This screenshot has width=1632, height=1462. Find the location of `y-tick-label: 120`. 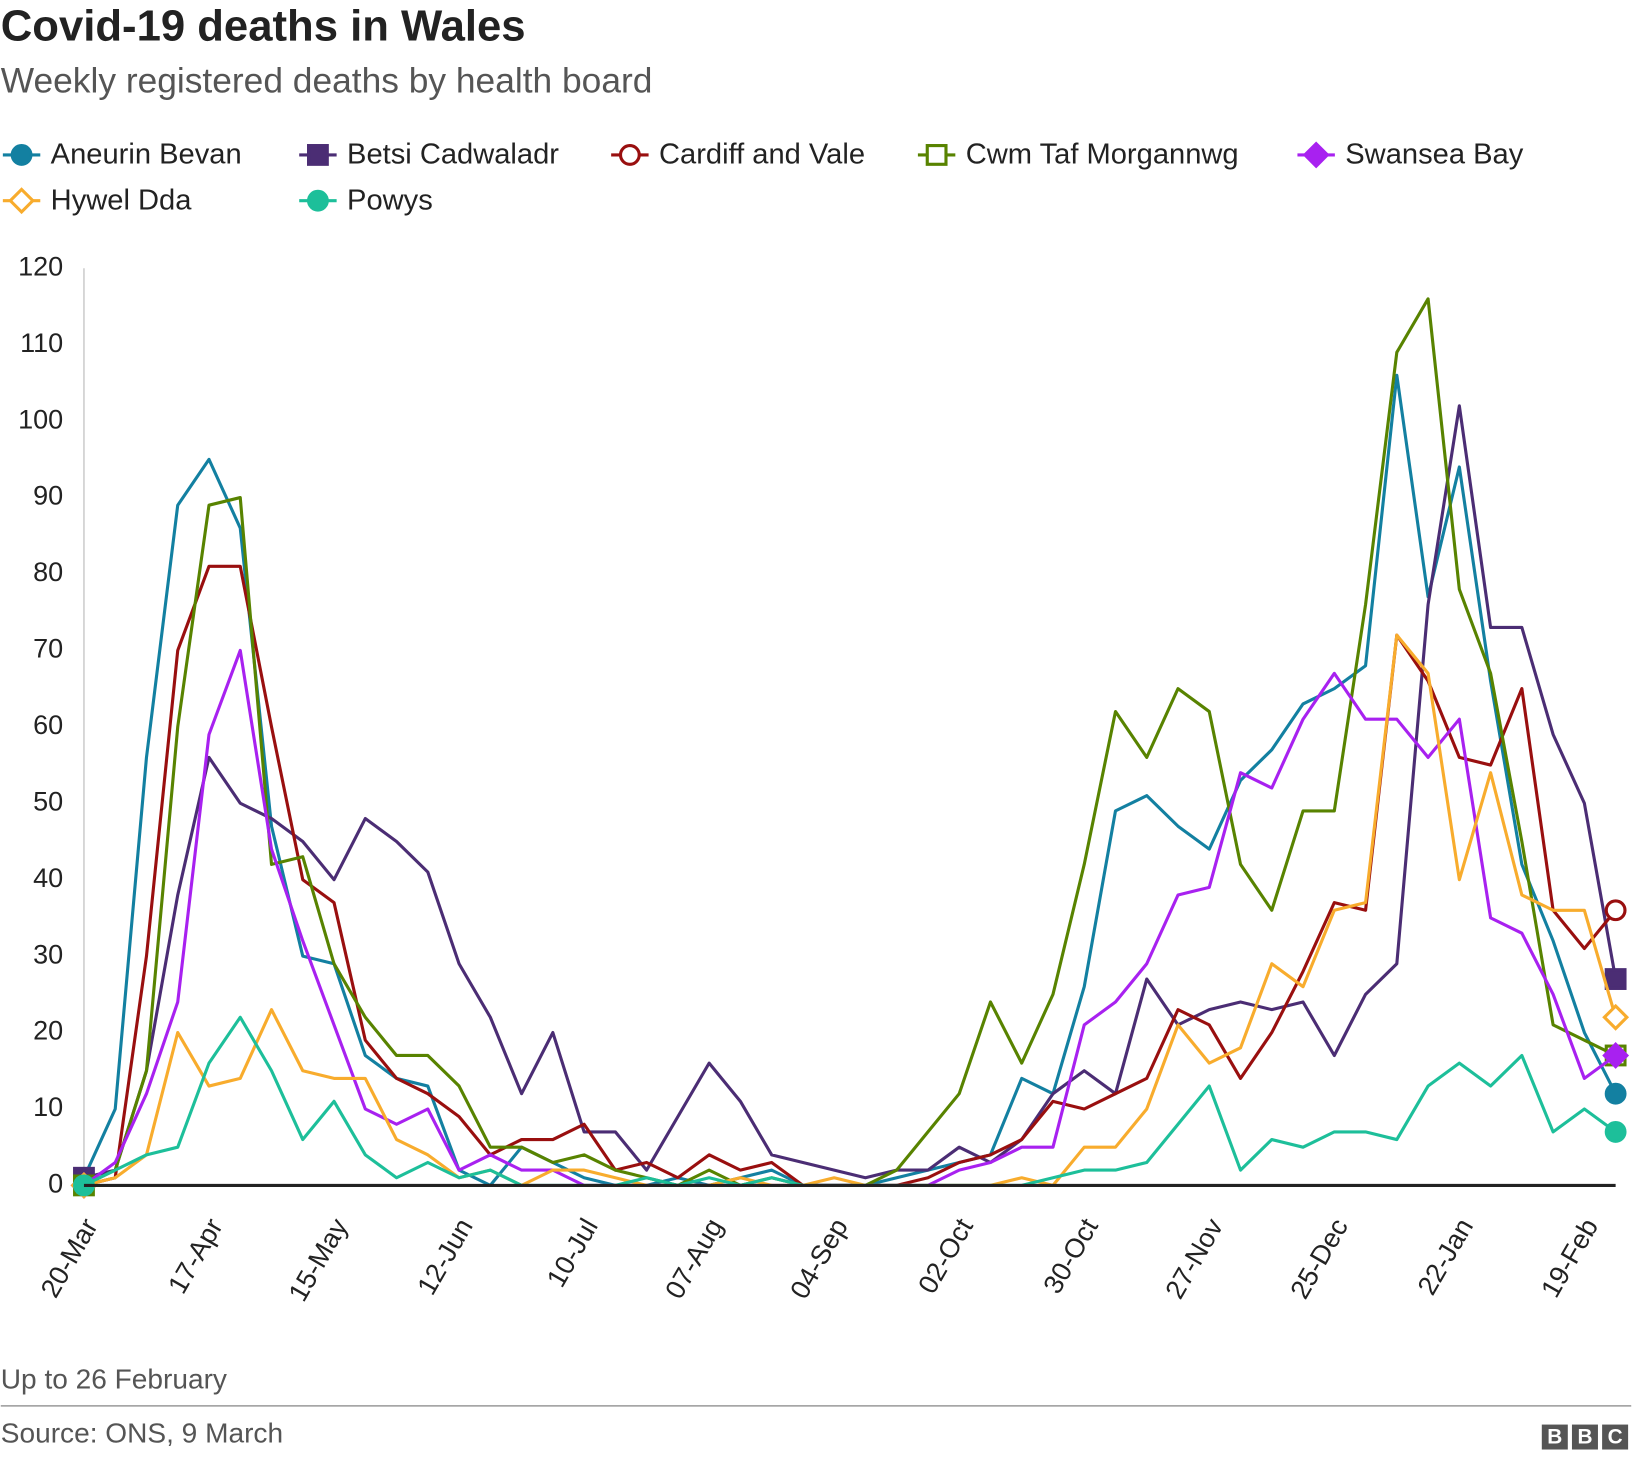

y-tick-label: 120 is located at coordinates (40, 266).